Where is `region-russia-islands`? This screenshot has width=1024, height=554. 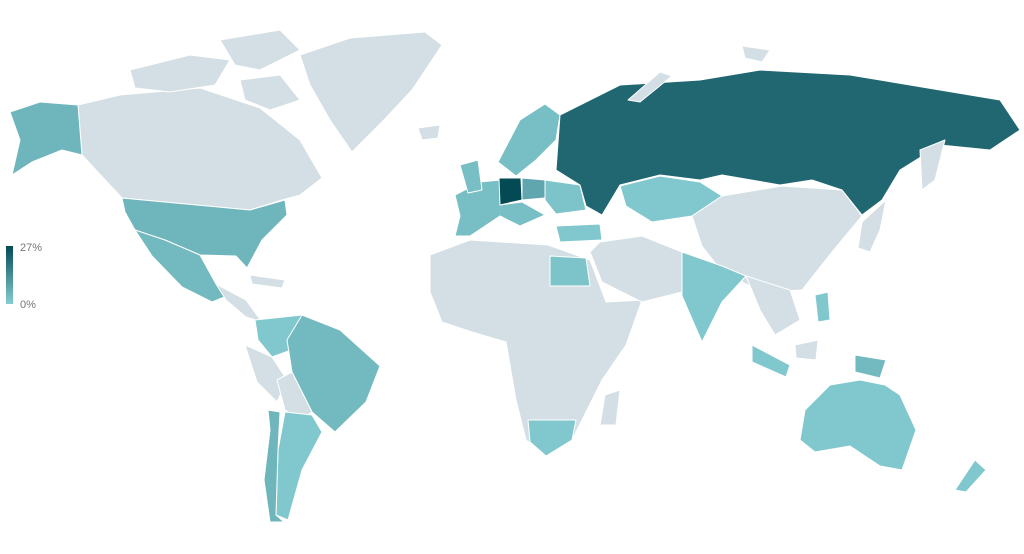 region-russia-islands is located at coordinates (756, 54).